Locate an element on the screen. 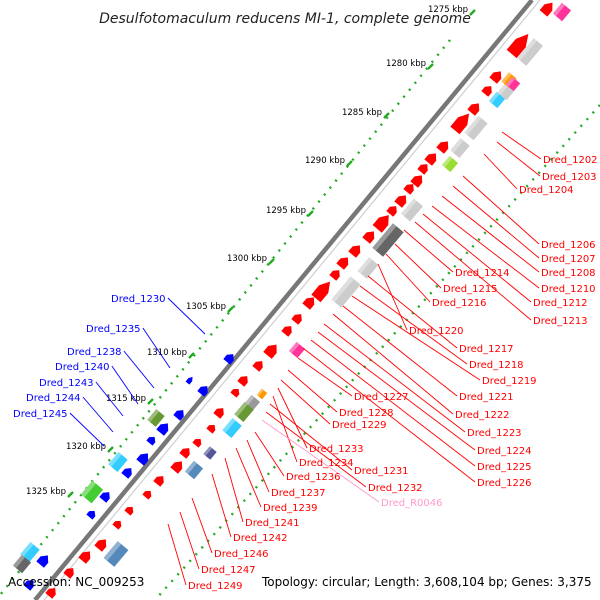  gene-label-dred_1236: Dred_1236 is located at coordinates (313, 477).